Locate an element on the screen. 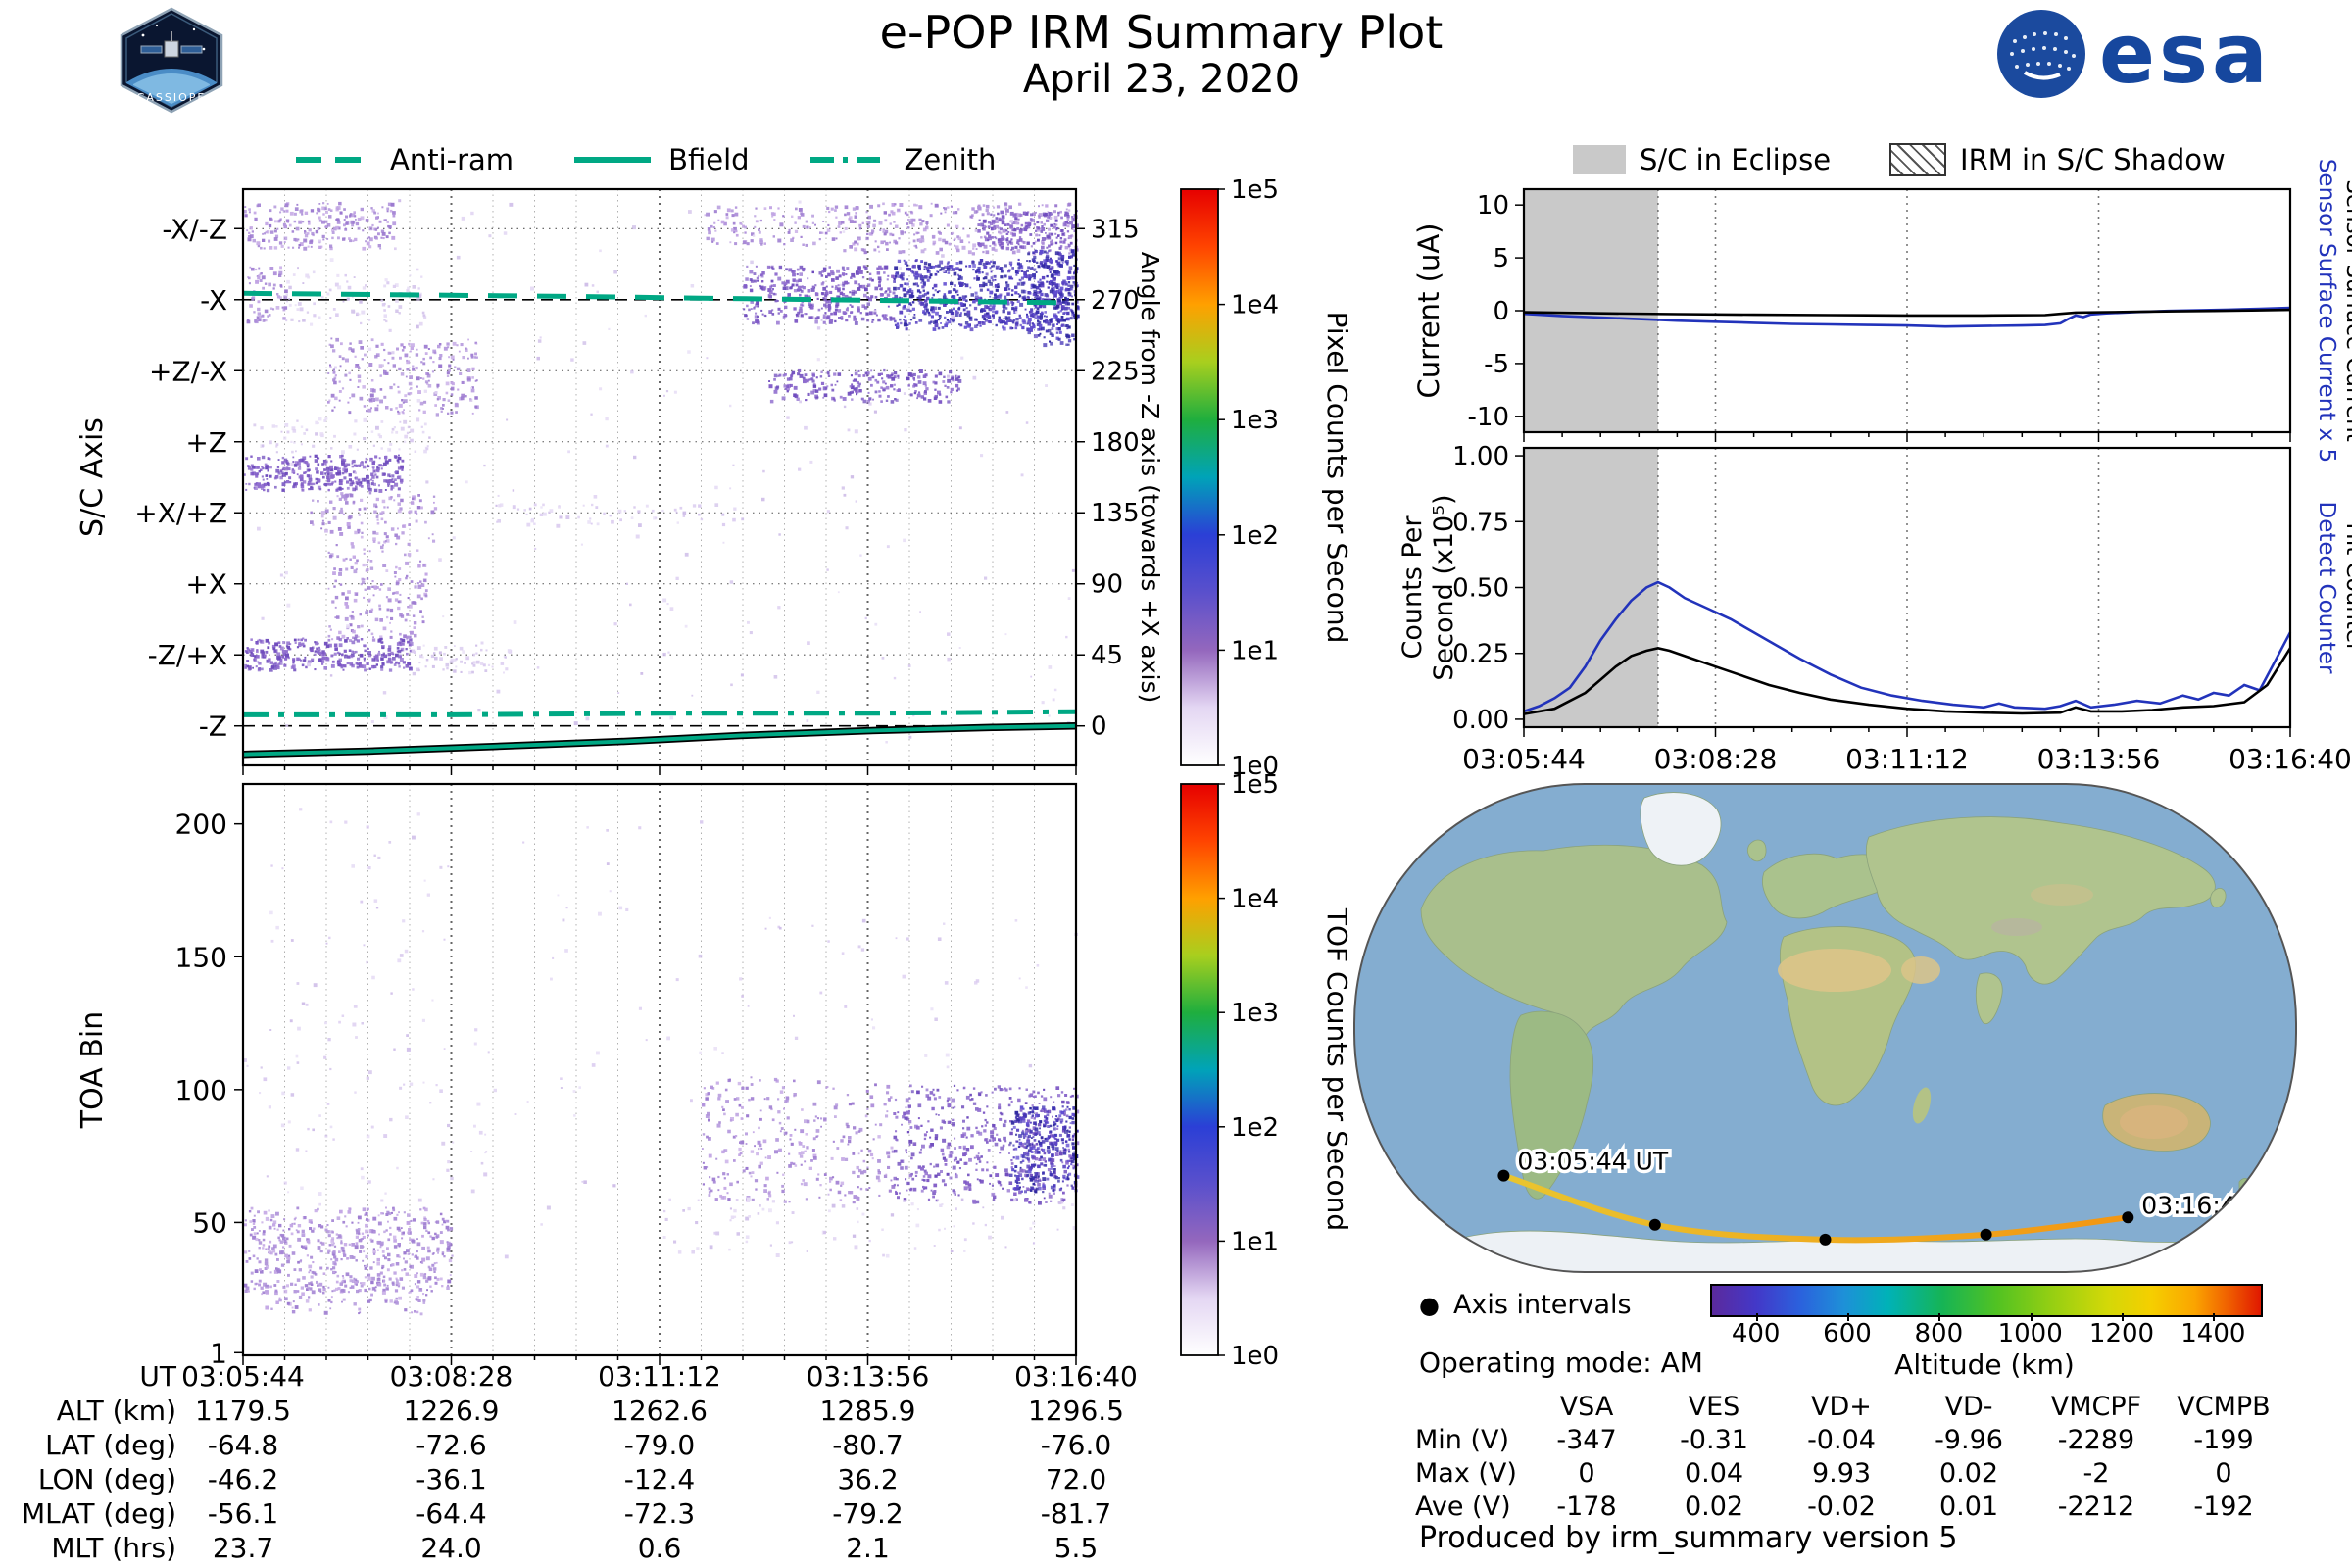  anti-ram-line is located at coordinates (659, 298).